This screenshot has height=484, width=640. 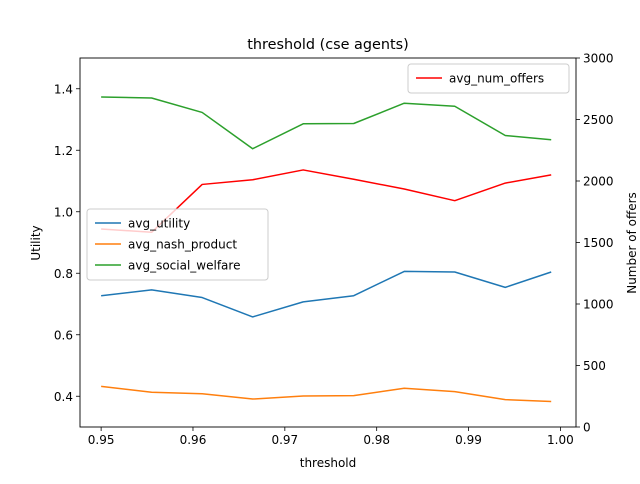 I want to click on y-tick-label: 0.6, so click(x=63, y=335).